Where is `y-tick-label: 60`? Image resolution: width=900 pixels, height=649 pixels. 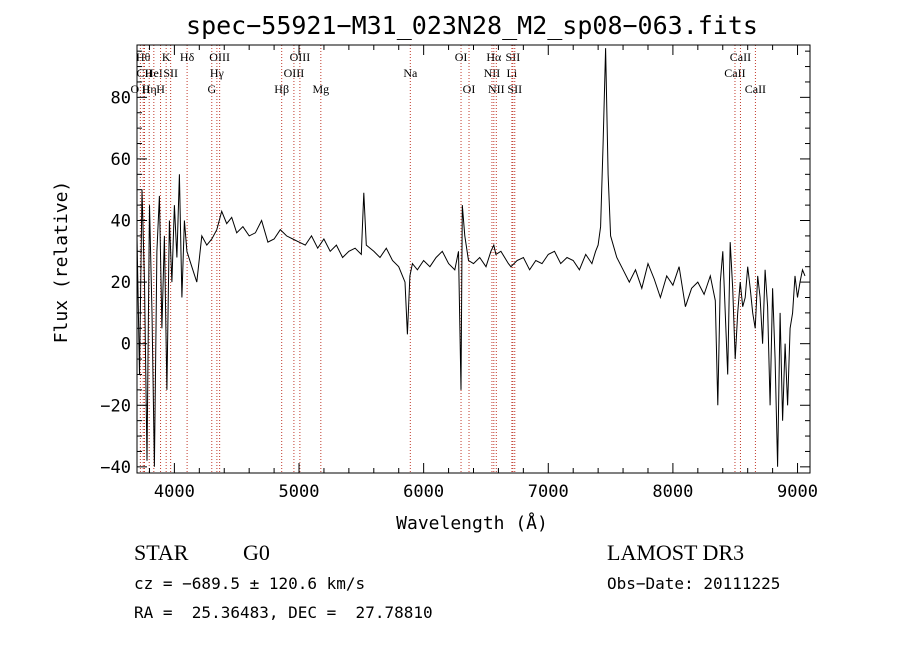
y-tick-label: 60 is located at coordinates (121, 160).